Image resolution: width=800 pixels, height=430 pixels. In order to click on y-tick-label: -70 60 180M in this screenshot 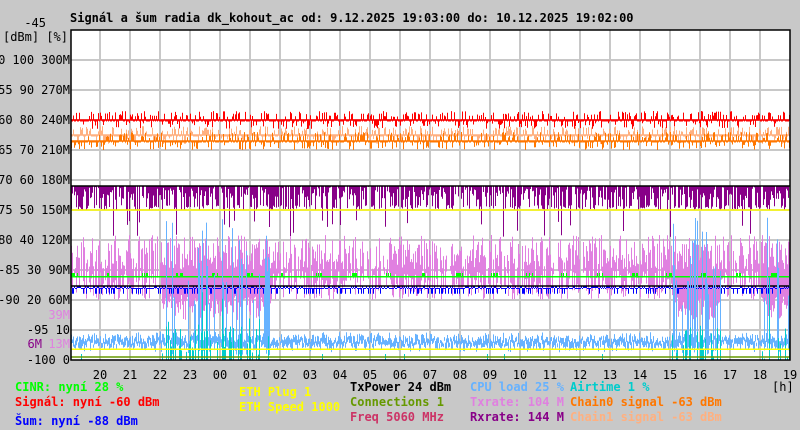, I will do `click(35, 180)`.